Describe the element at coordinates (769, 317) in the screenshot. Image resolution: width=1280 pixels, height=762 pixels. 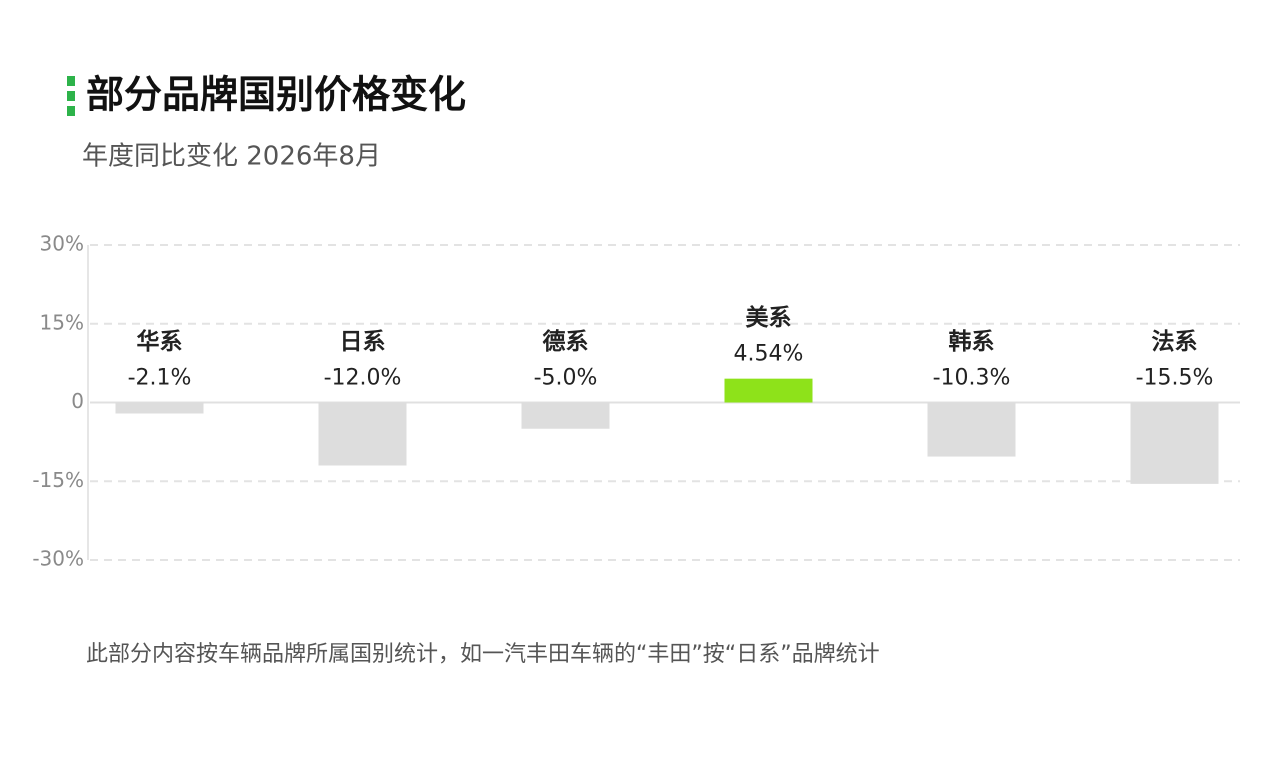
I see `category-label: 美系` at that location.